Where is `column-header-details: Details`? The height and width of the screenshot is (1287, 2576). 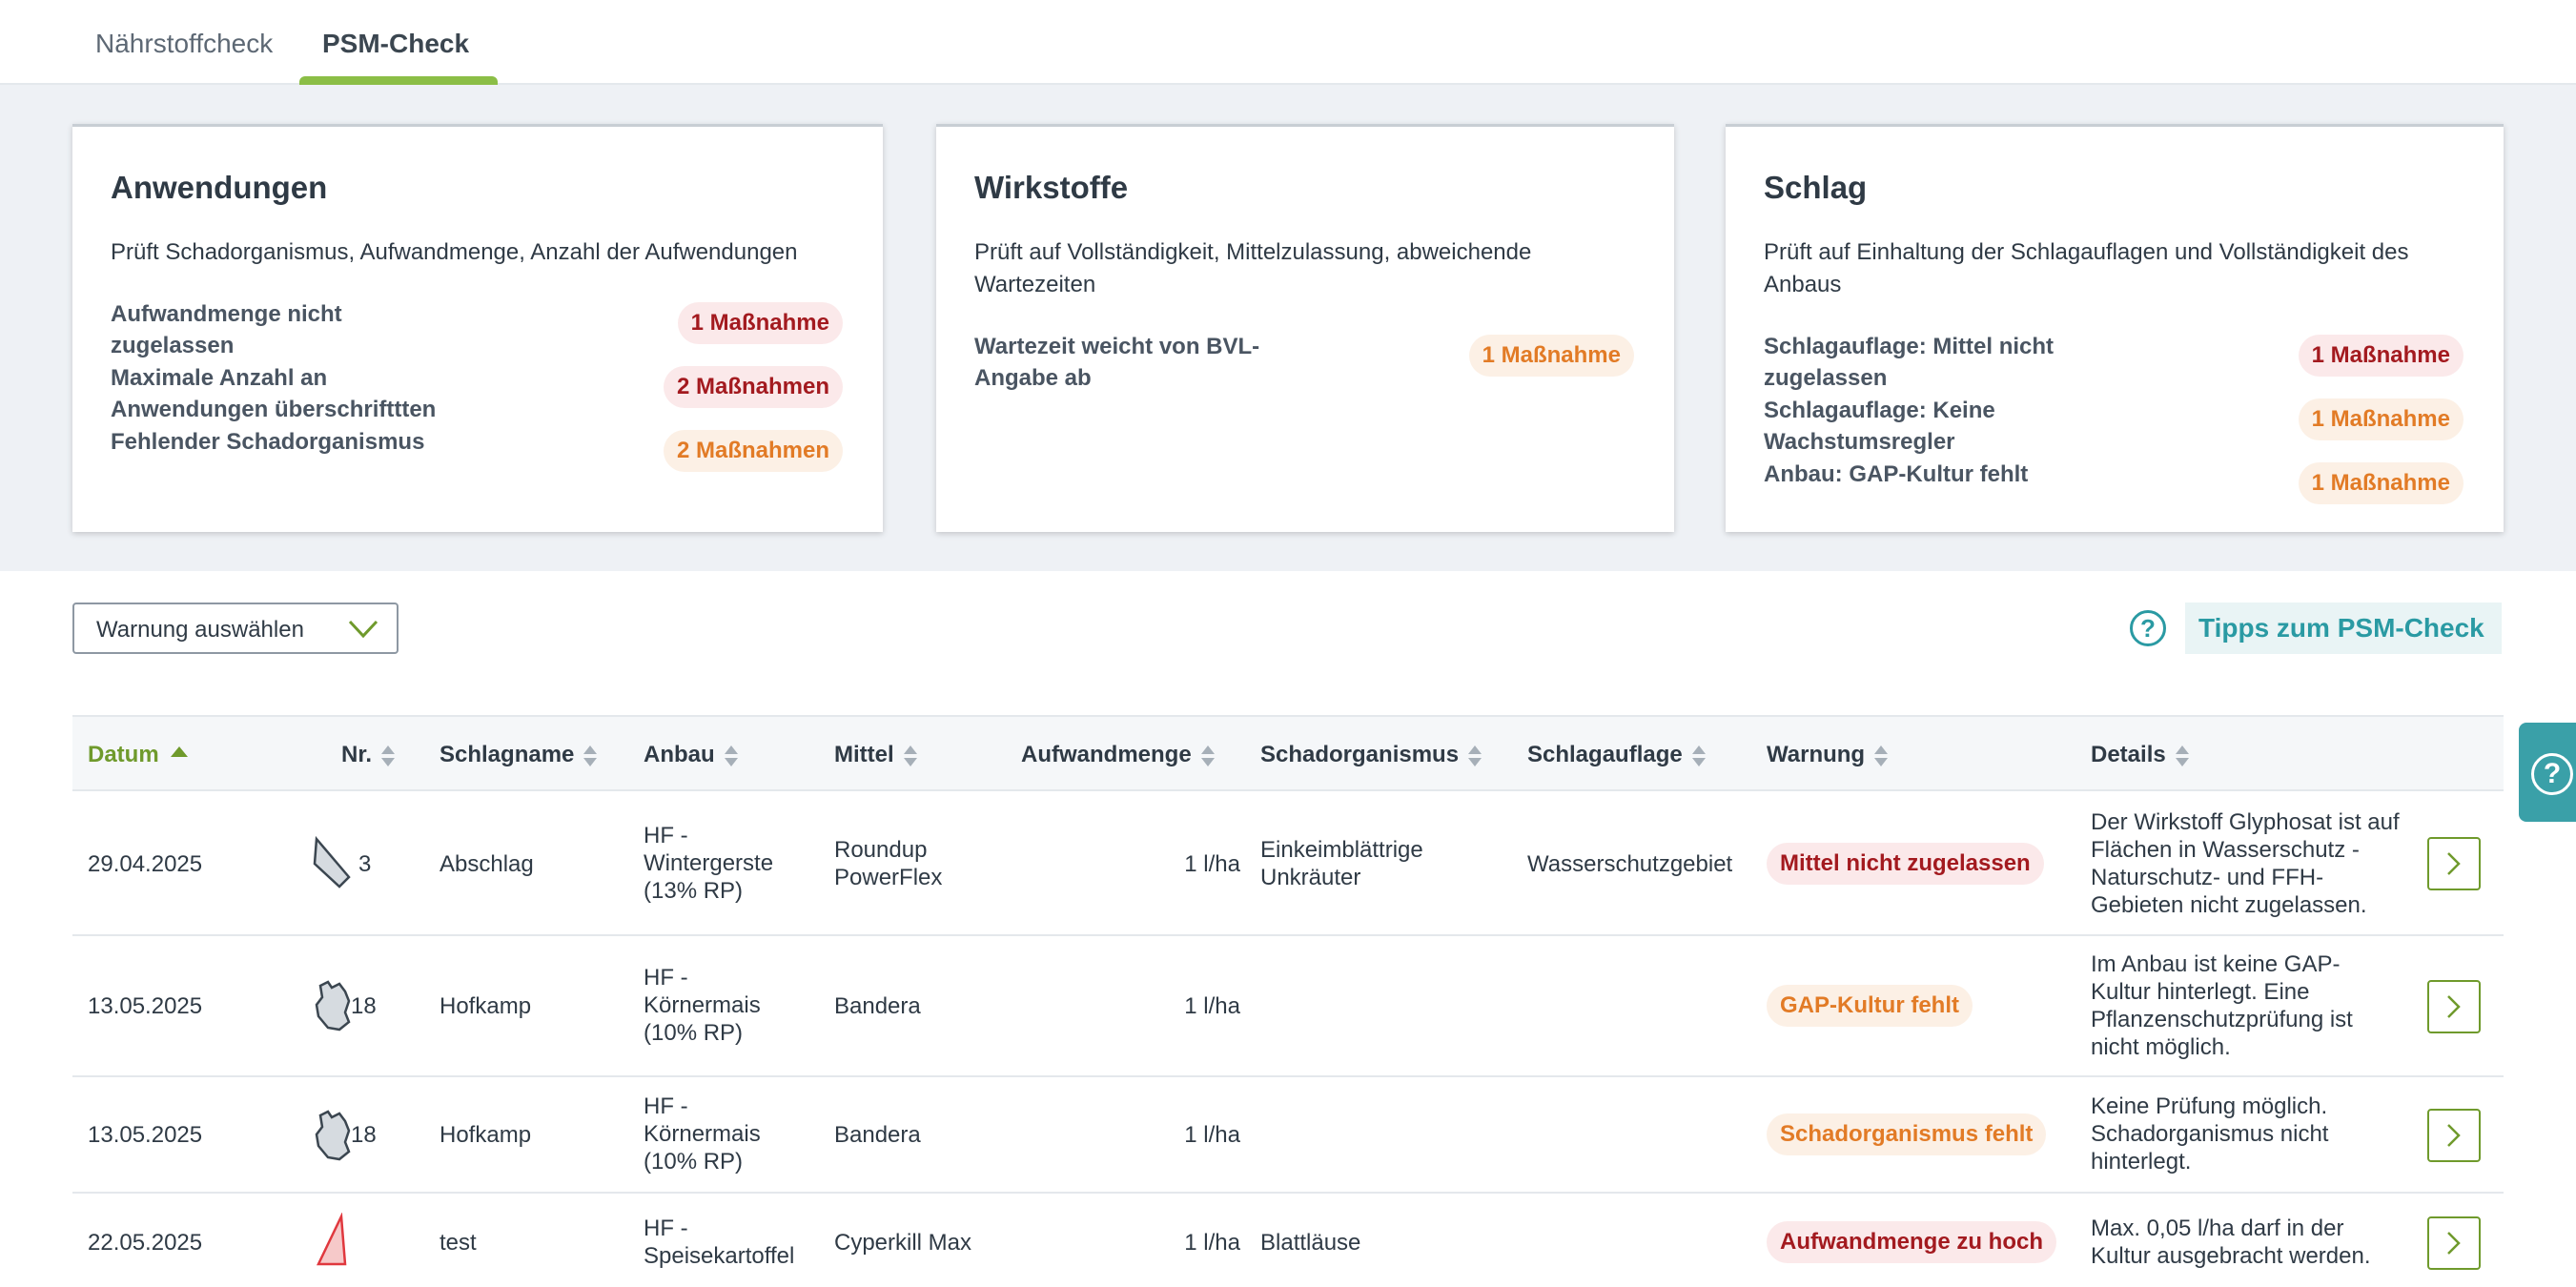
column-header-details: Details is located at coordinates (2140, 755).